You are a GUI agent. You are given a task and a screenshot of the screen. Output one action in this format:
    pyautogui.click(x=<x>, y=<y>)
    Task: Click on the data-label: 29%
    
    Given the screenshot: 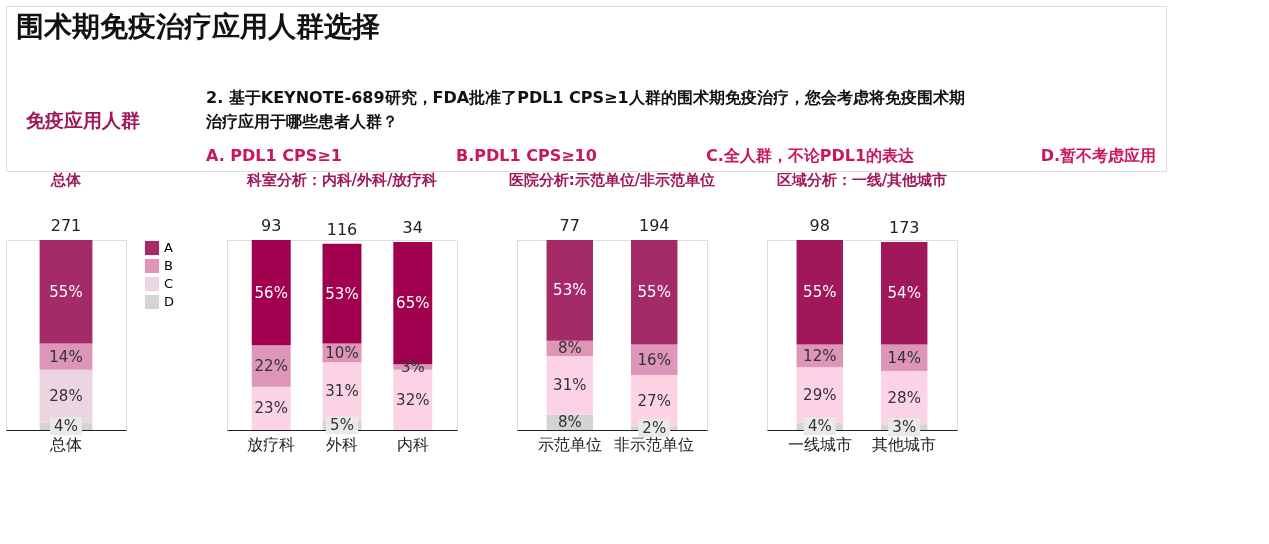 What is the action you would take?
    pyautogui.click(x=820, y=394)
    